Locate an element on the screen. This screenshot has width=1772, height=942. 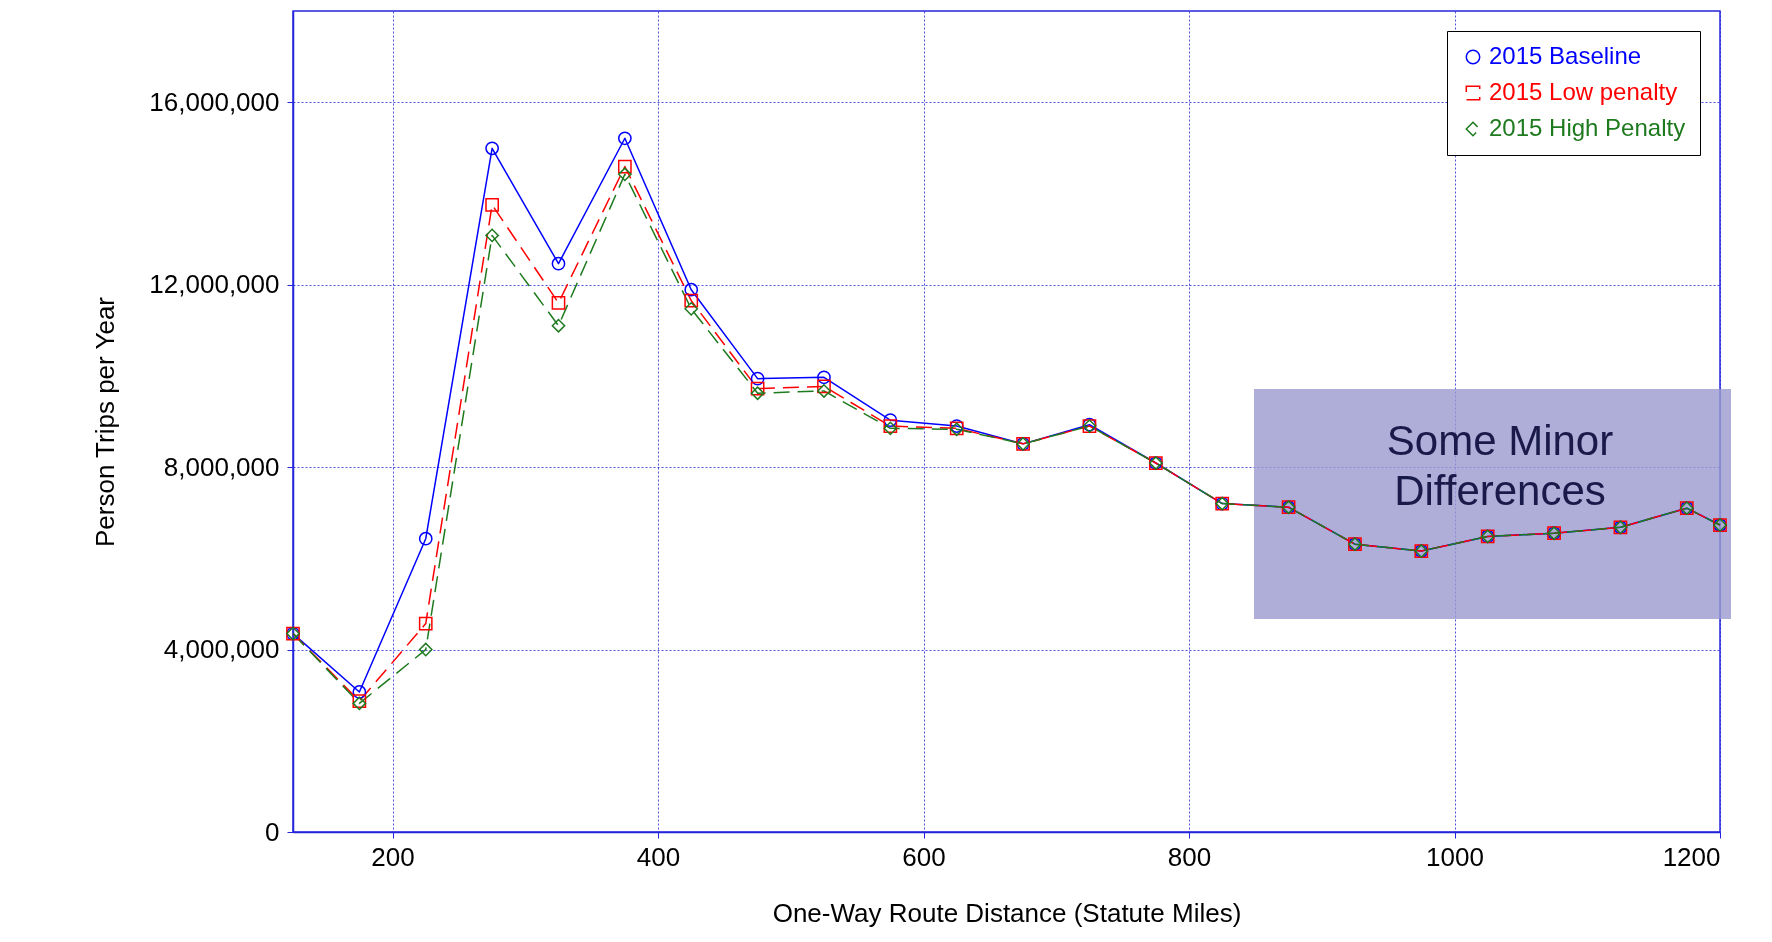
y-tick-label: 16,000,000 is located at coordinates (214, 101).